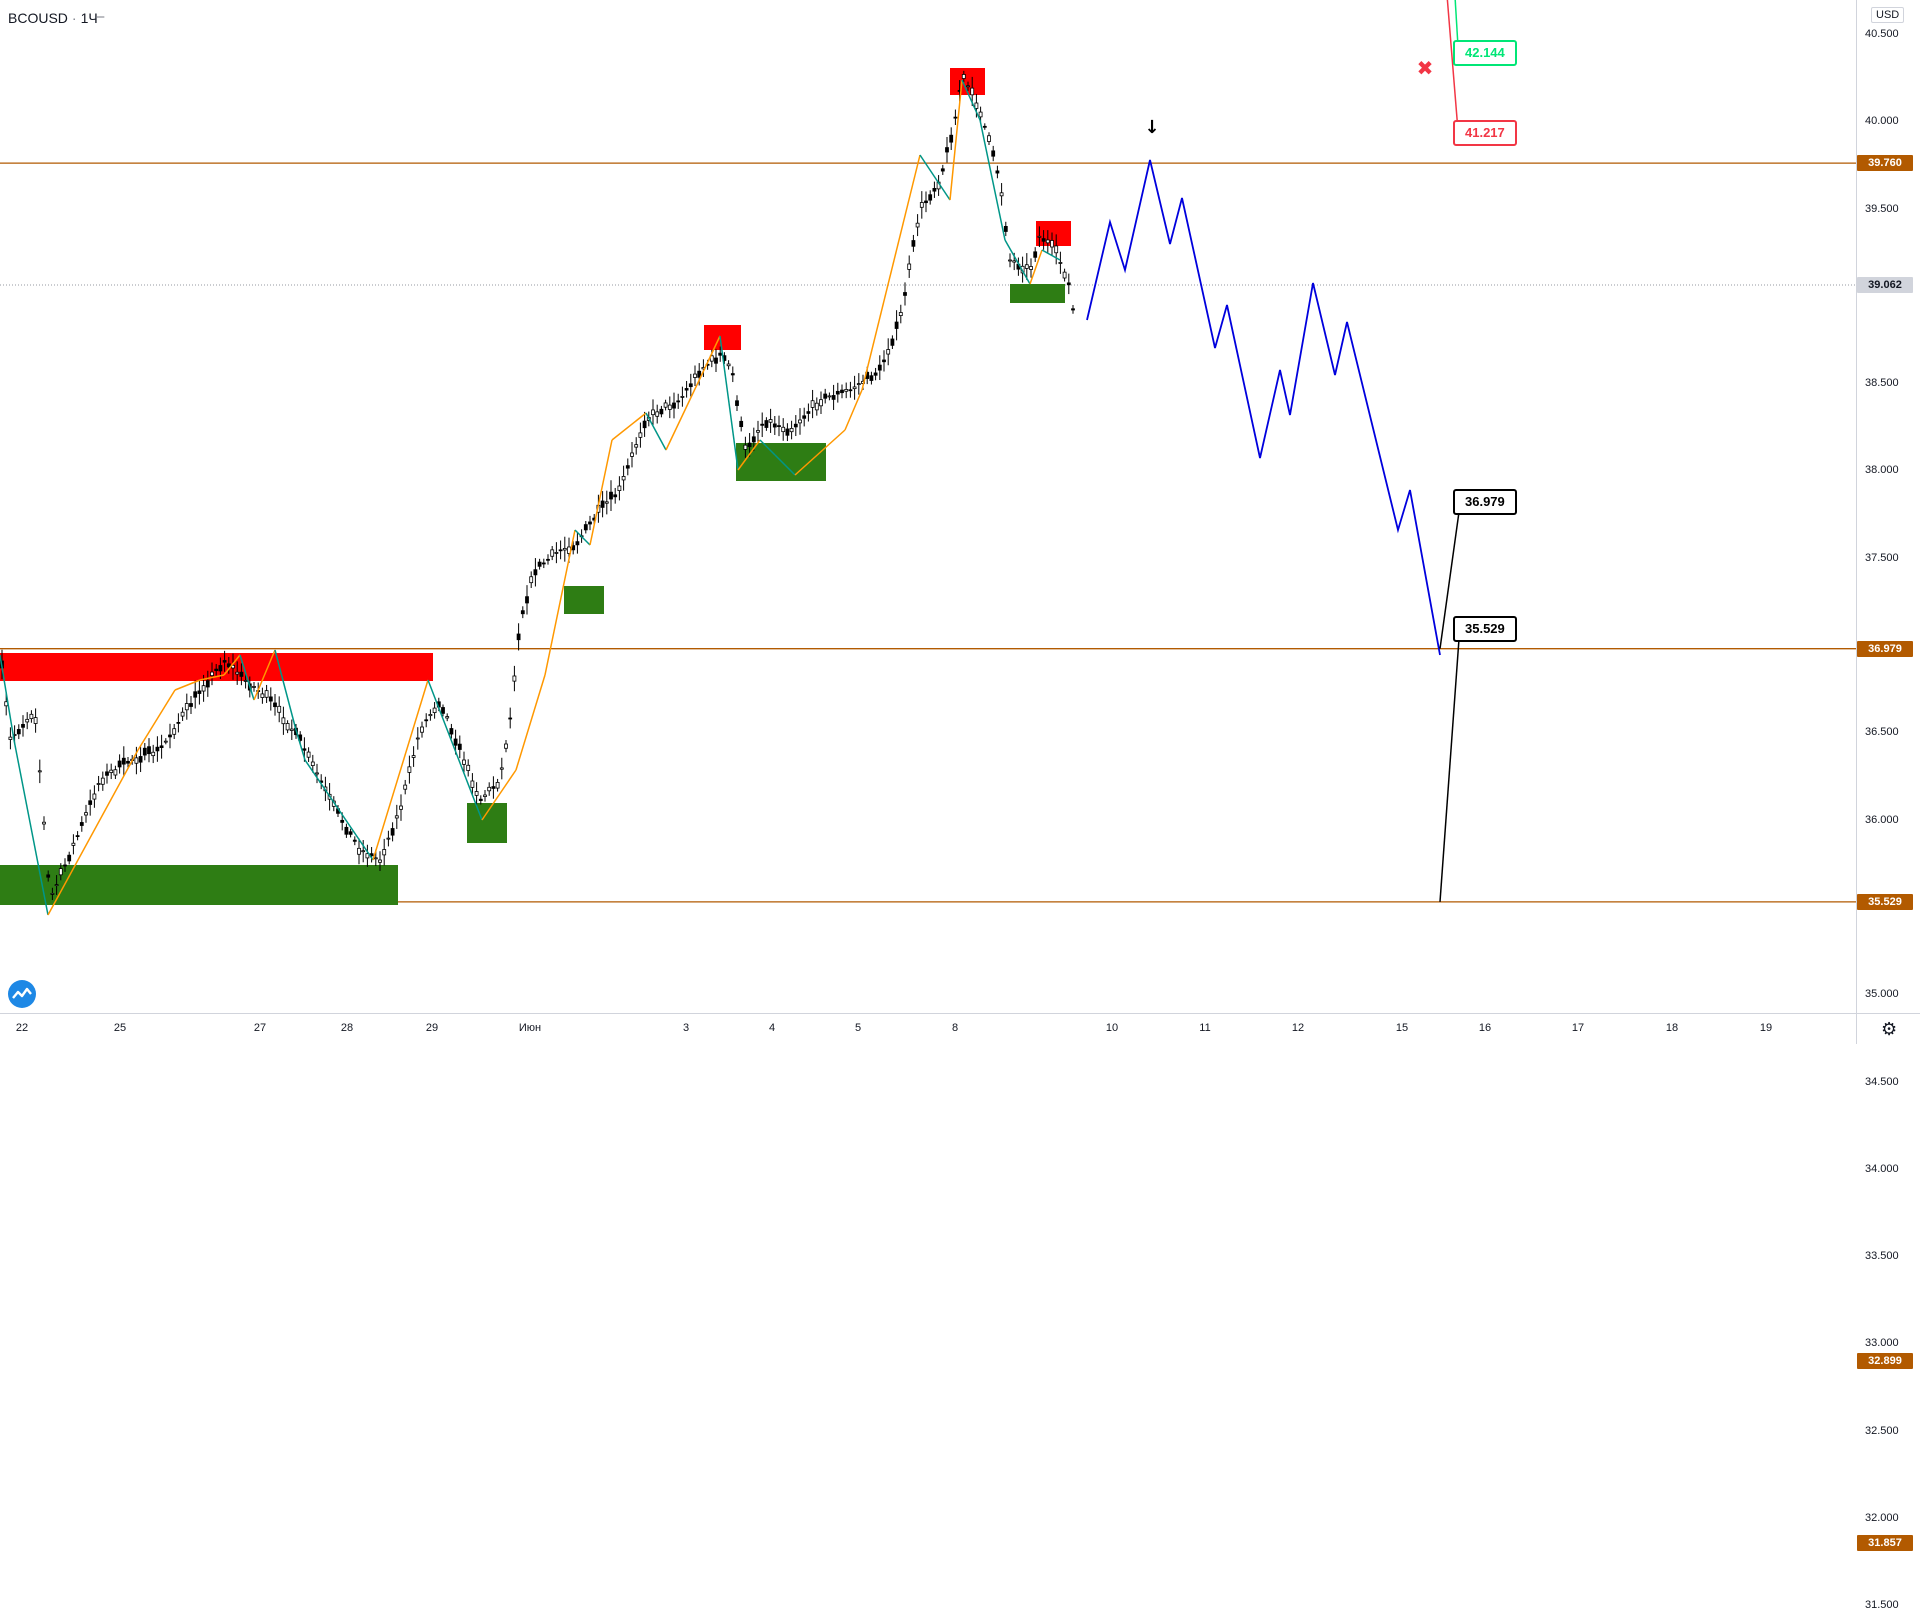  I want to click on currency-label: USD, so click(1888, 15).